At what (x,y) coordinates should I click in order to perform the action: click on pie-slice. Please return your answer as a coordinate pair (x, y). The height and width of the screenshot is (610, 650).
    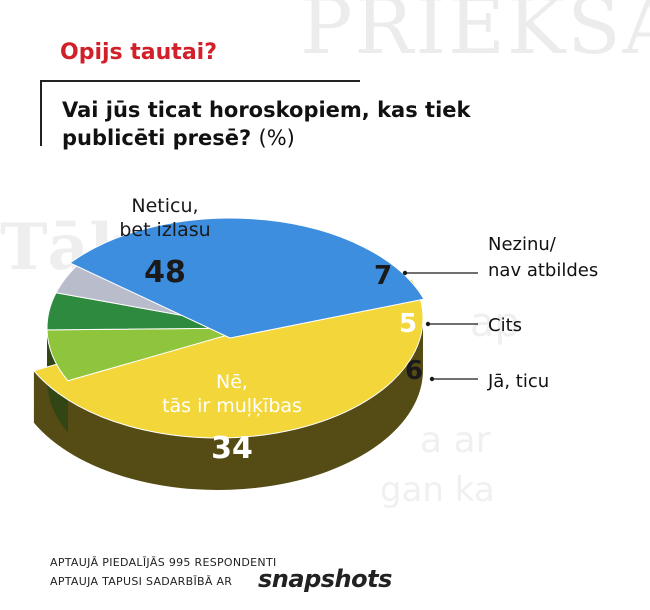
    Looking at the image, I should click on (247, 278).